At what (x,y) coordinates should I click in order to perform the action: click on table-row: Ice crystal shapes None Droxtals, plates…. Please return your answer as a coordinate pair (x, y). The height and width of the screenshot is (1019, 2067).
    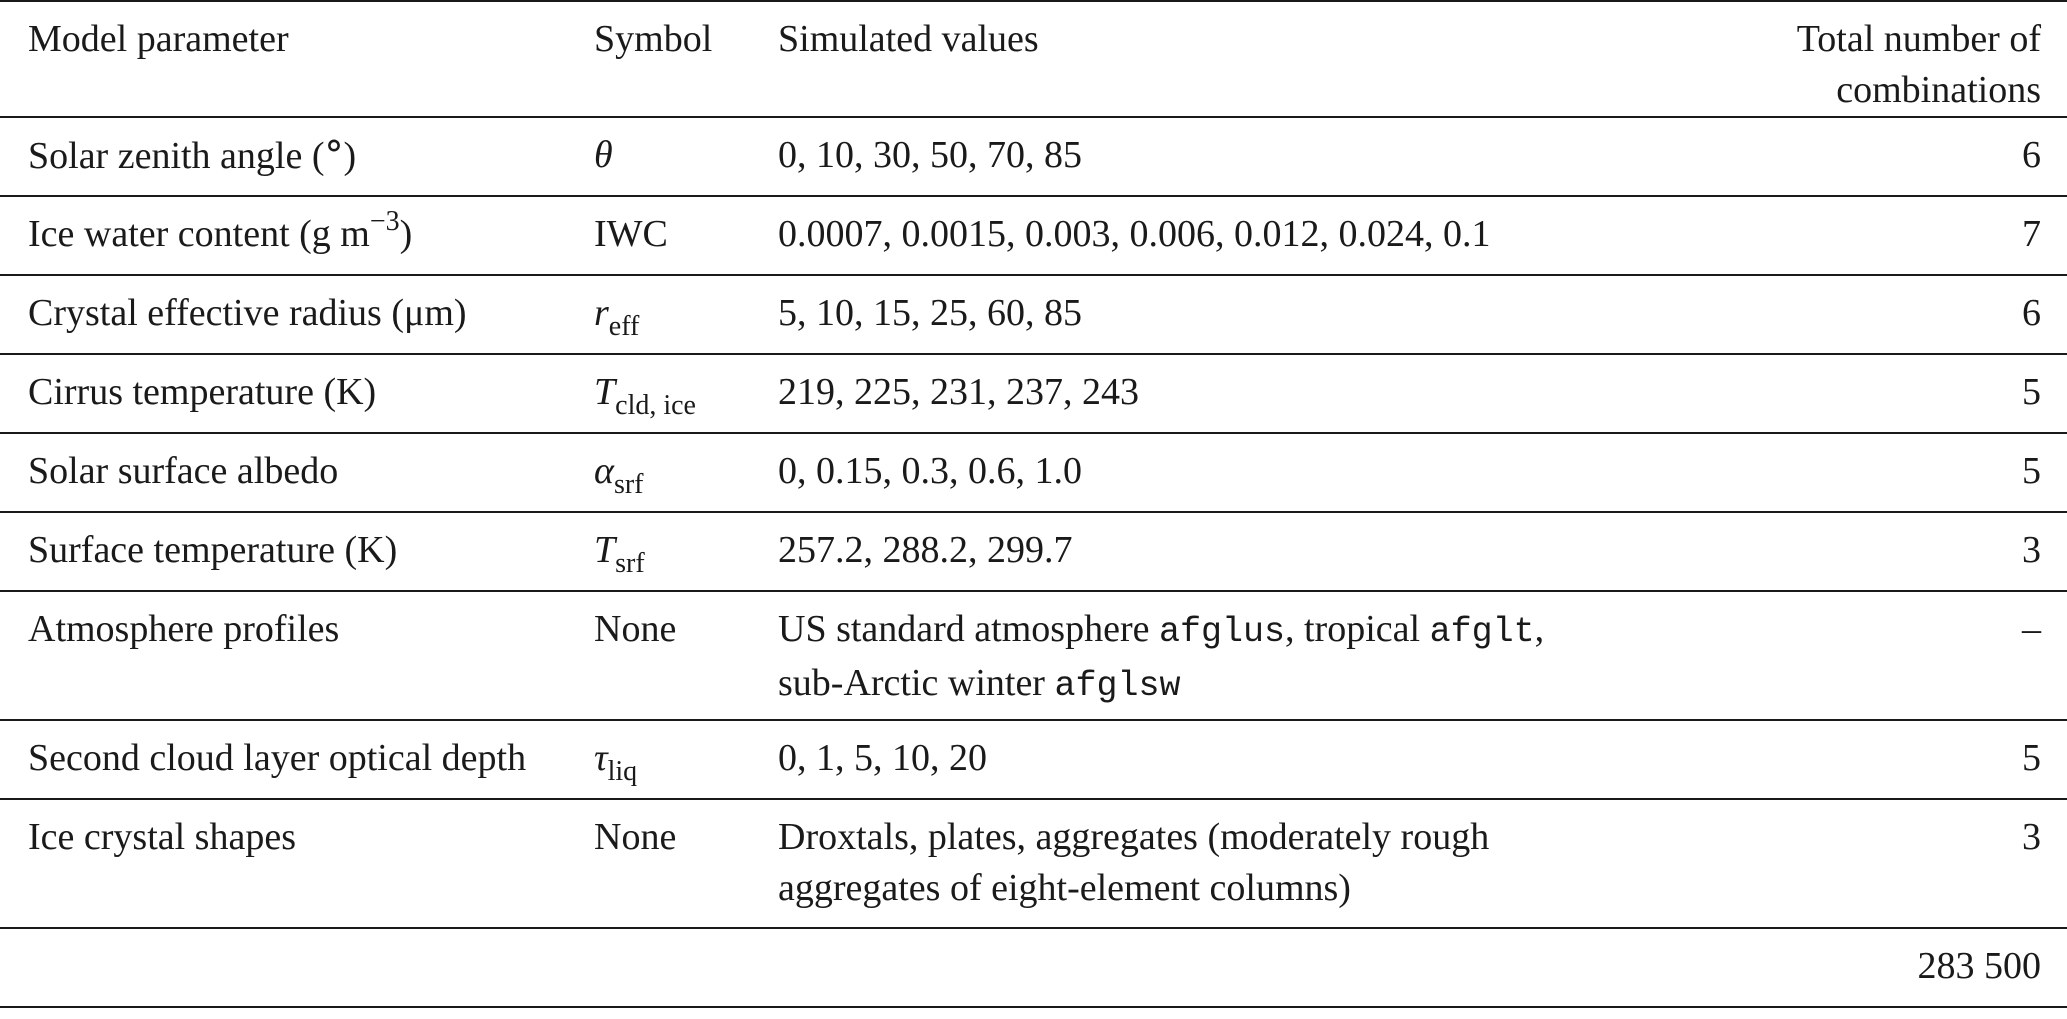
    Looking at the image, I should click on (1033, 864).